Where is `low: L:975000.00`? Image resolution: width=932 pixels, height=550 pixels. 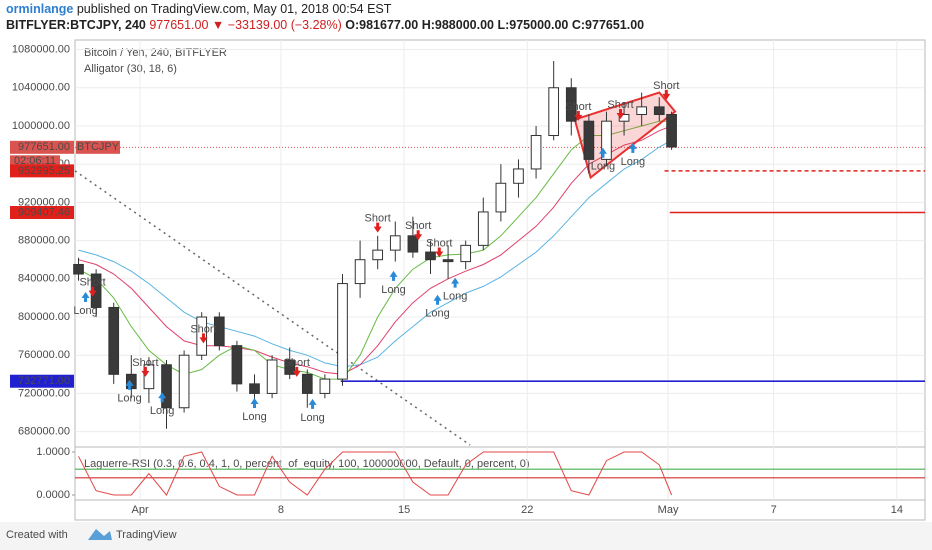
low: L:975000.00 is located at coordinates (532, 25).